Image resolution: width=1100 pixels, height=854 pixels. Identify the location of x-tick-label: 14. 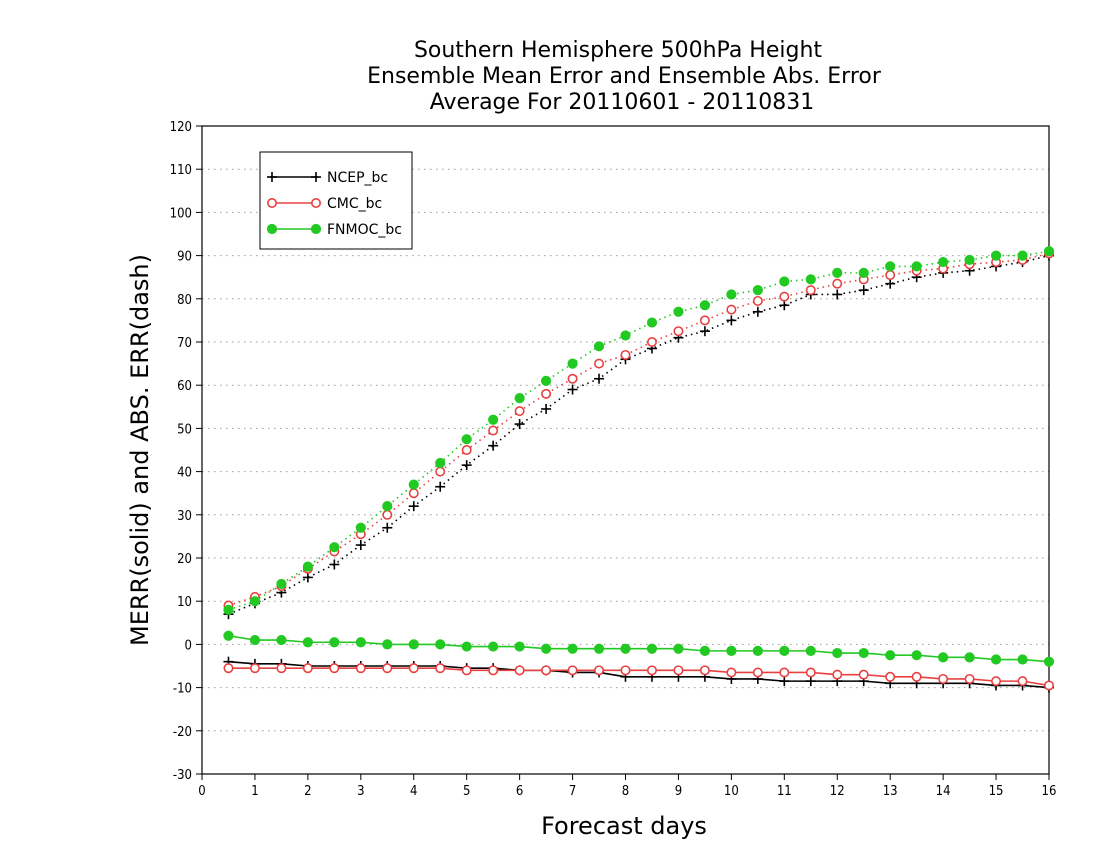
(943, 791).